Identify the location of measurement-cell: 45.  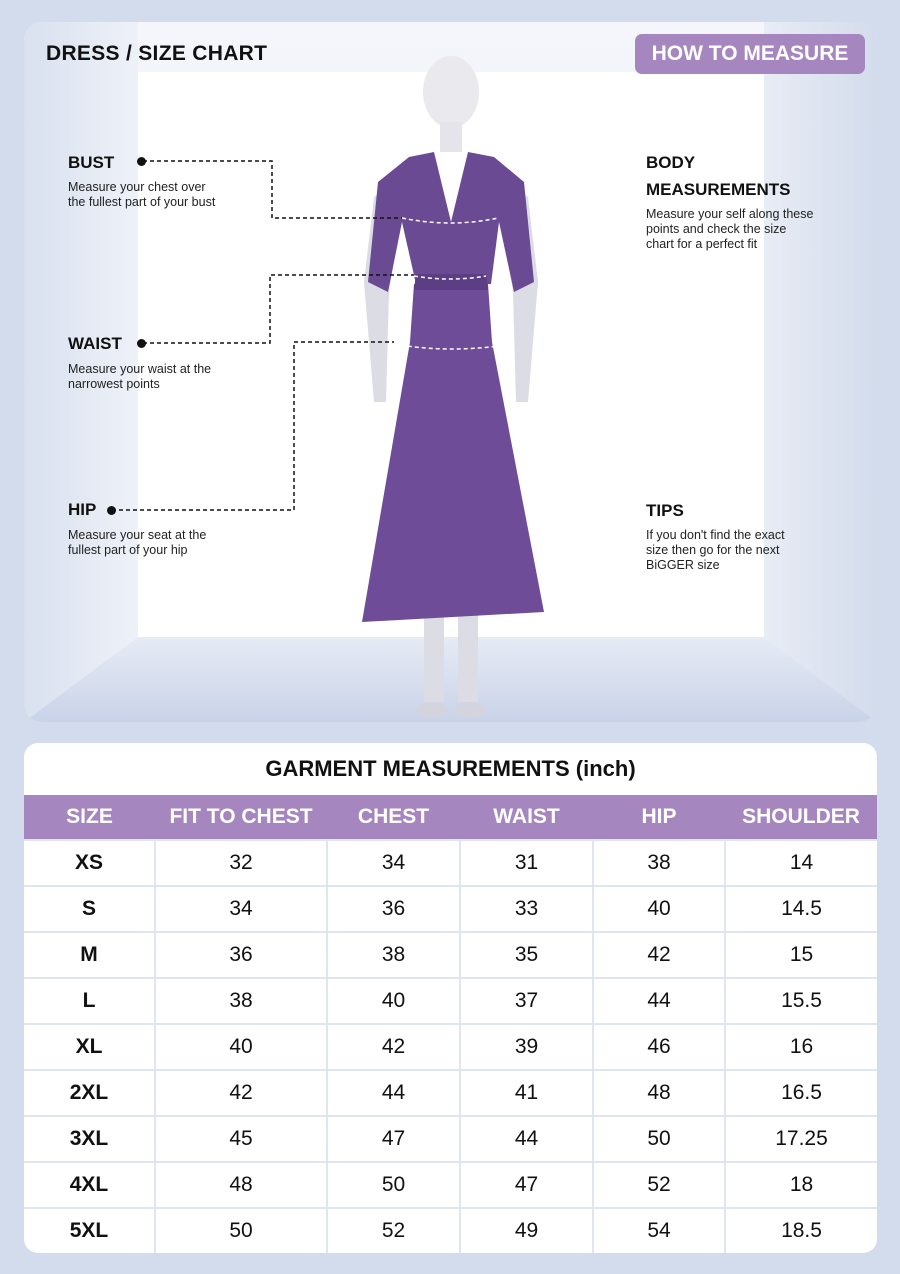
(241, 1139).